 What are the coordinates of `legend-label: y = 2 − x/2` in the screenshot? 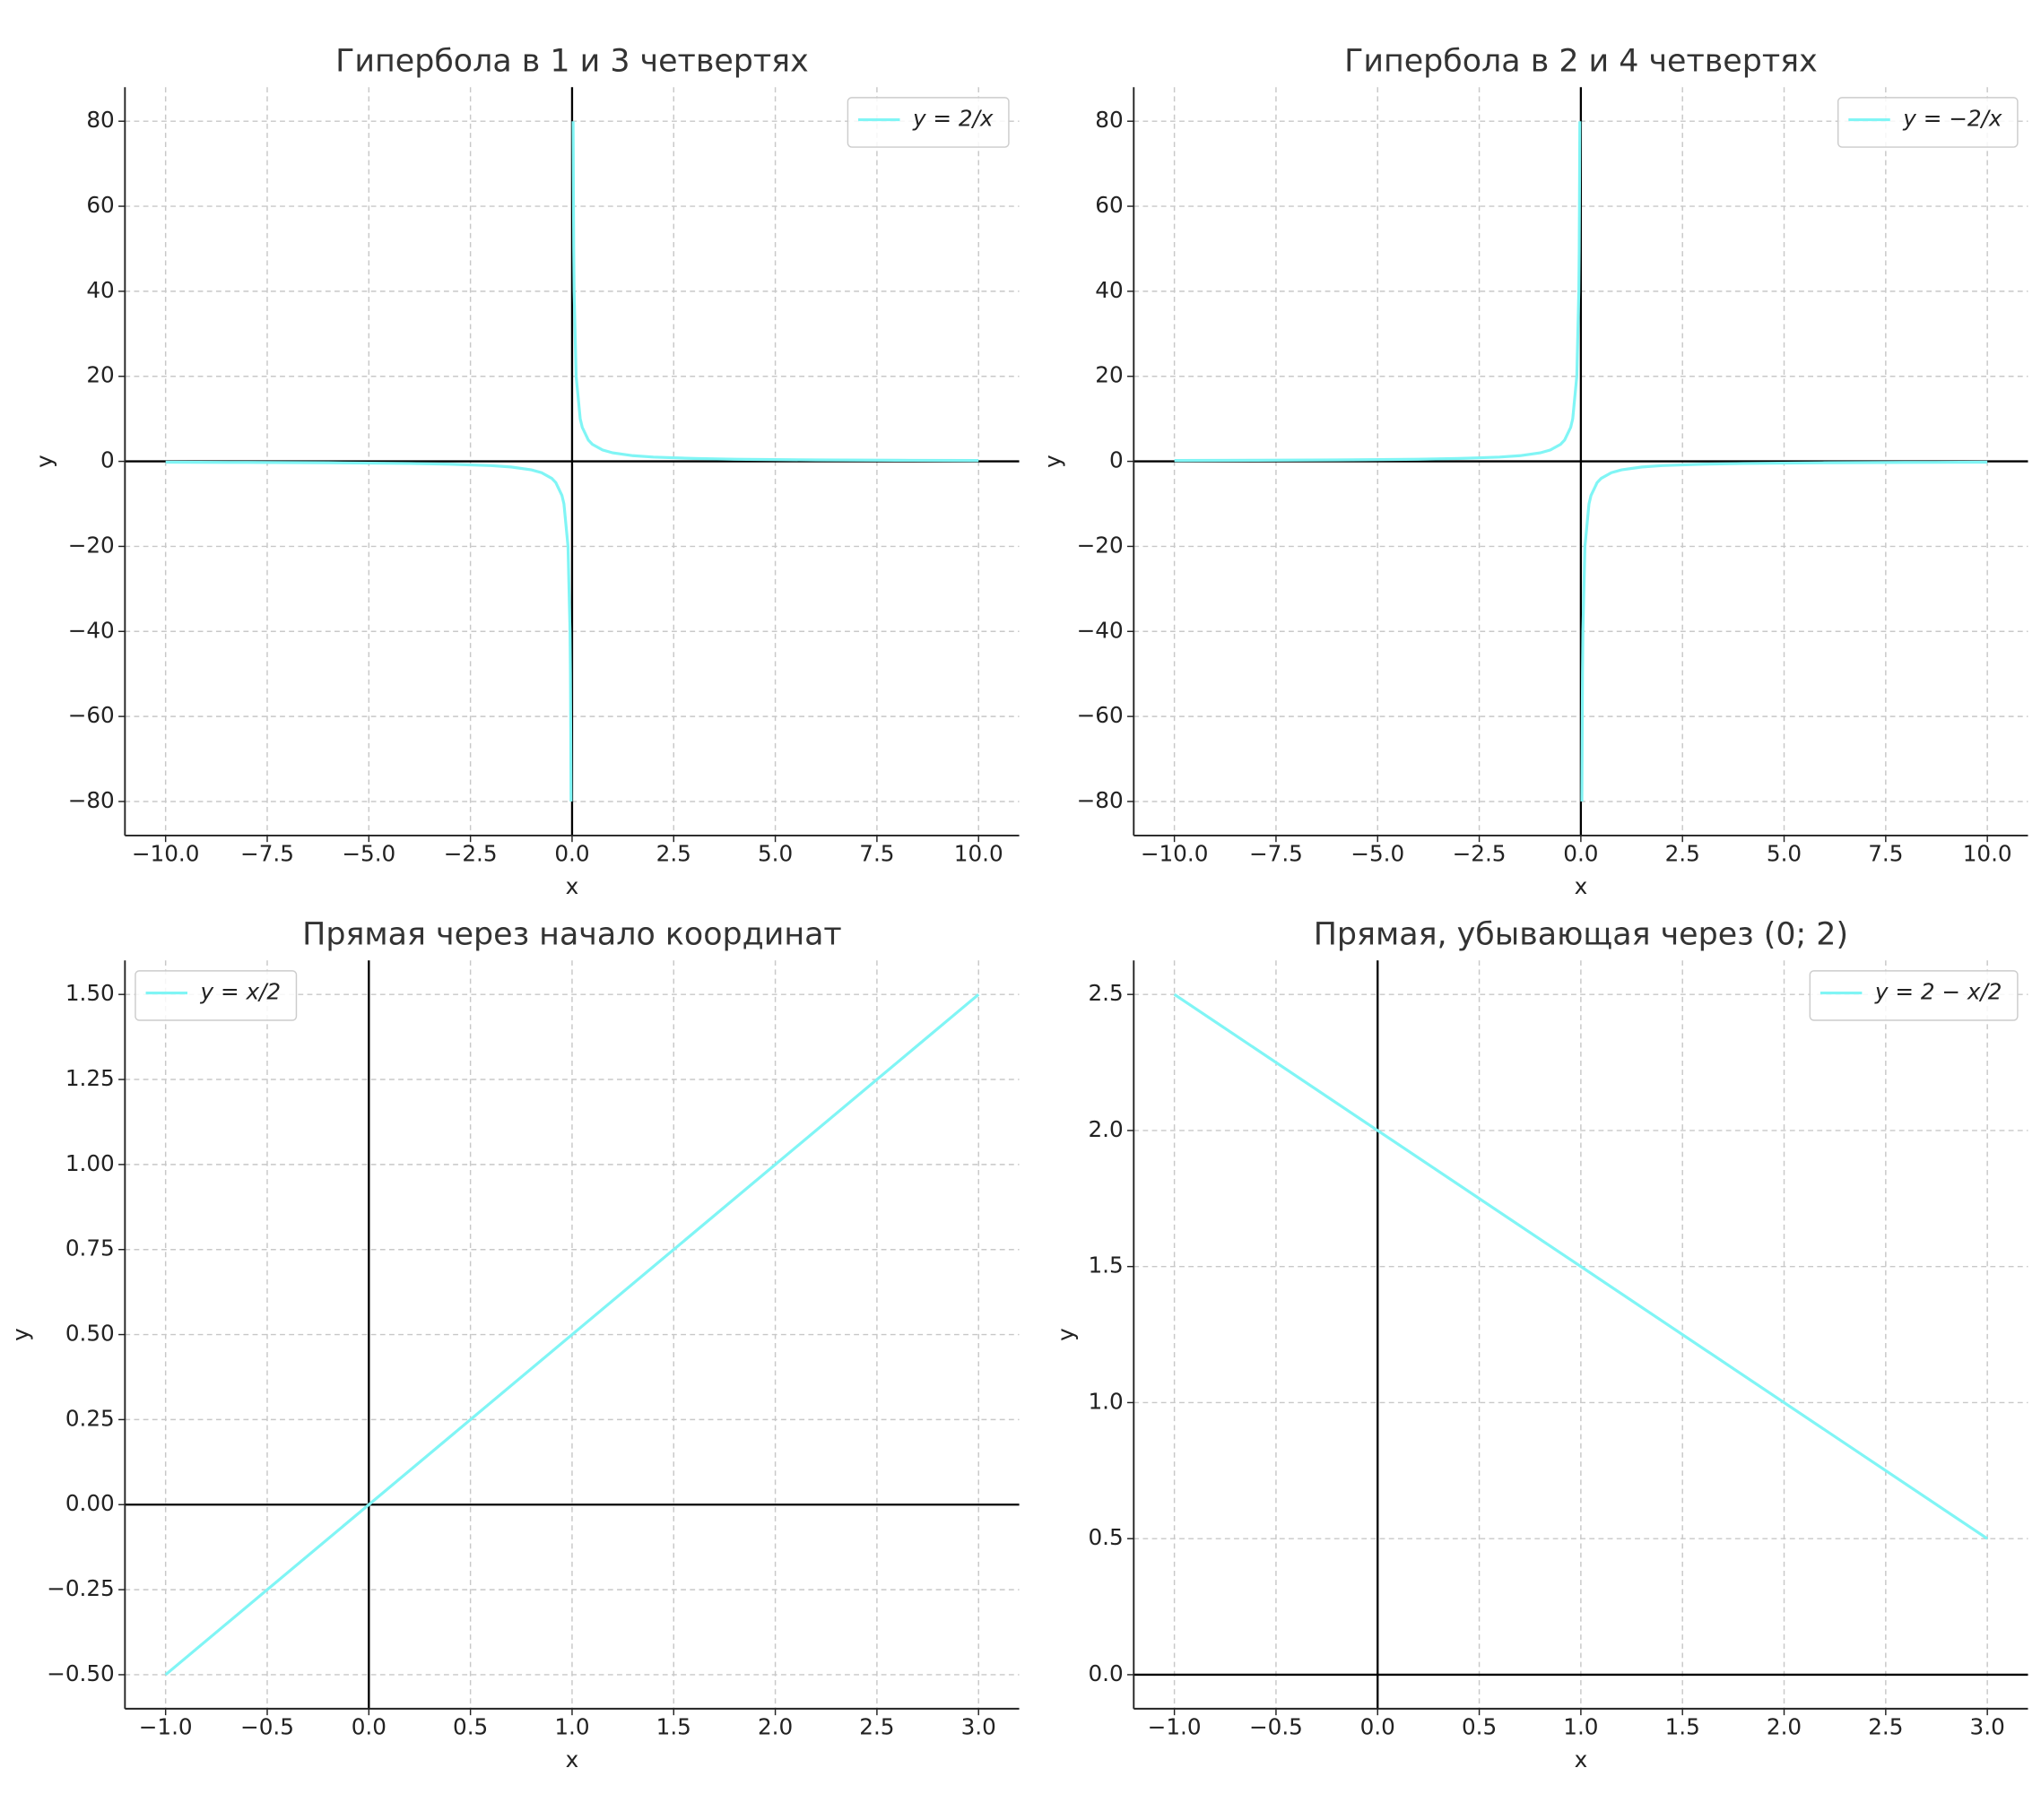 It's located at (1938, 992).